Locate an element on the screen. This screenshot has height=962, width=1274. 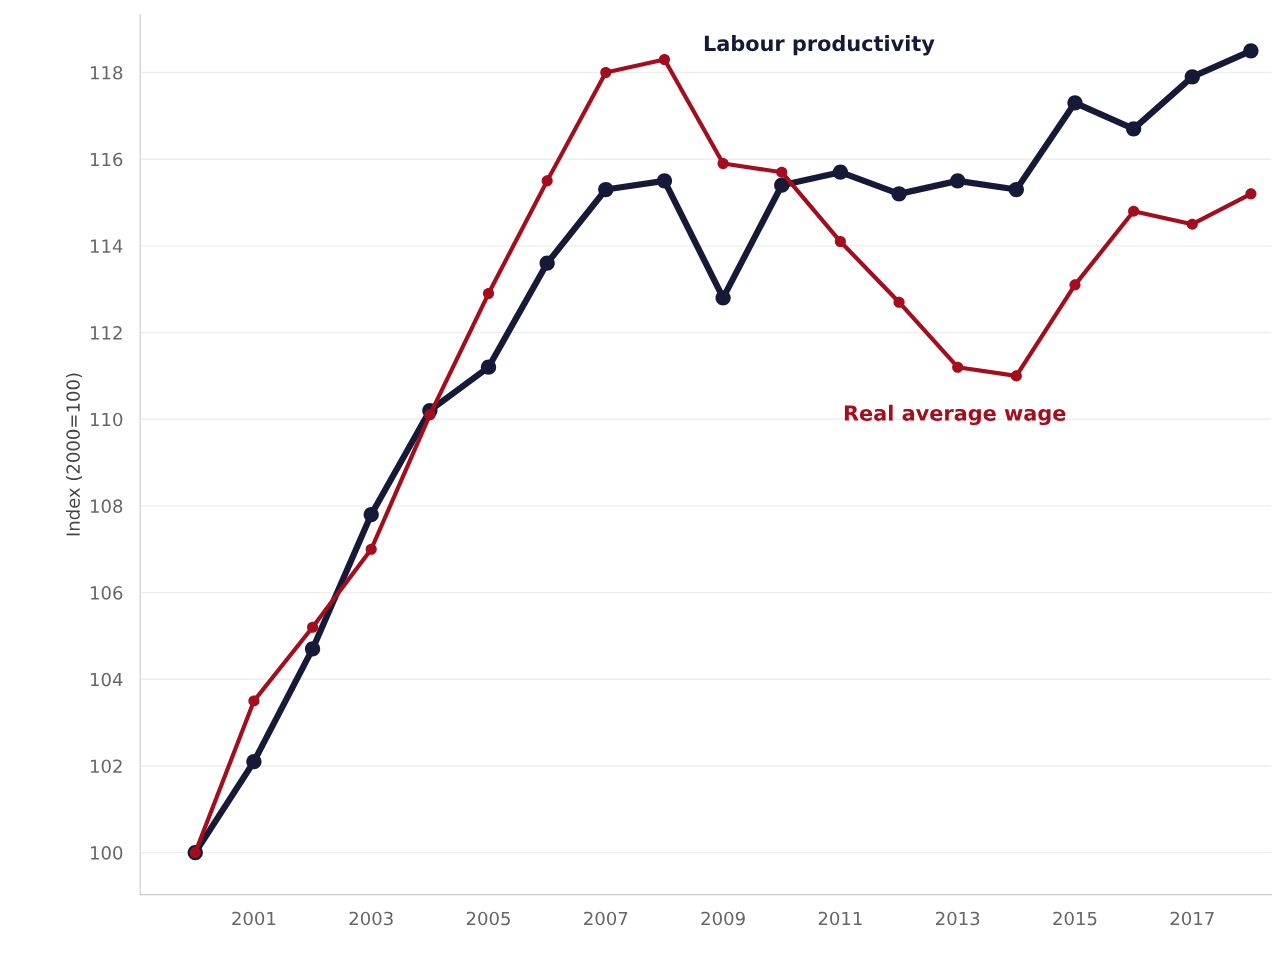
text: Real average wage is located at coordinates (955, 415).